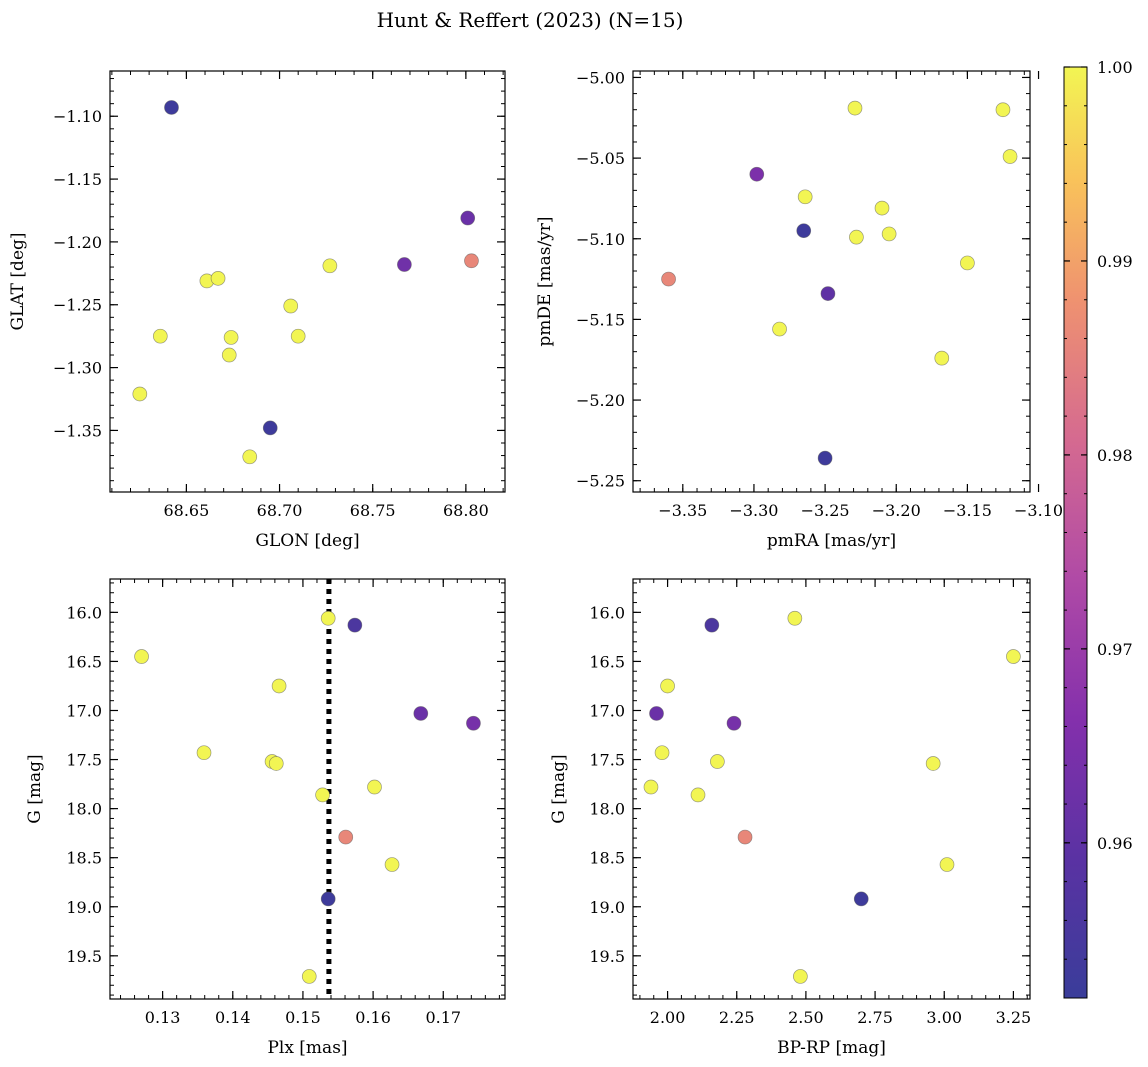 The image size is (1148, 1067). I want to click on y-tick-label: −5.05, so click(600, 158).